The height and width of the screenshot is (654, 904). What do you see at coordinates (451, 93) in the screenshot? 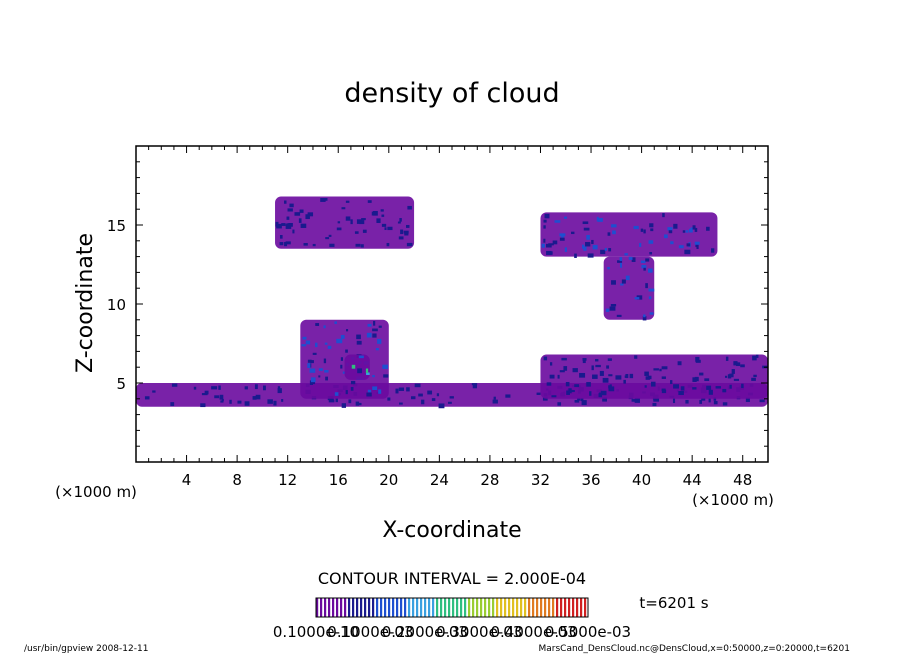
I see `chart-title: density of cloud` at bounding box center [451, 93].